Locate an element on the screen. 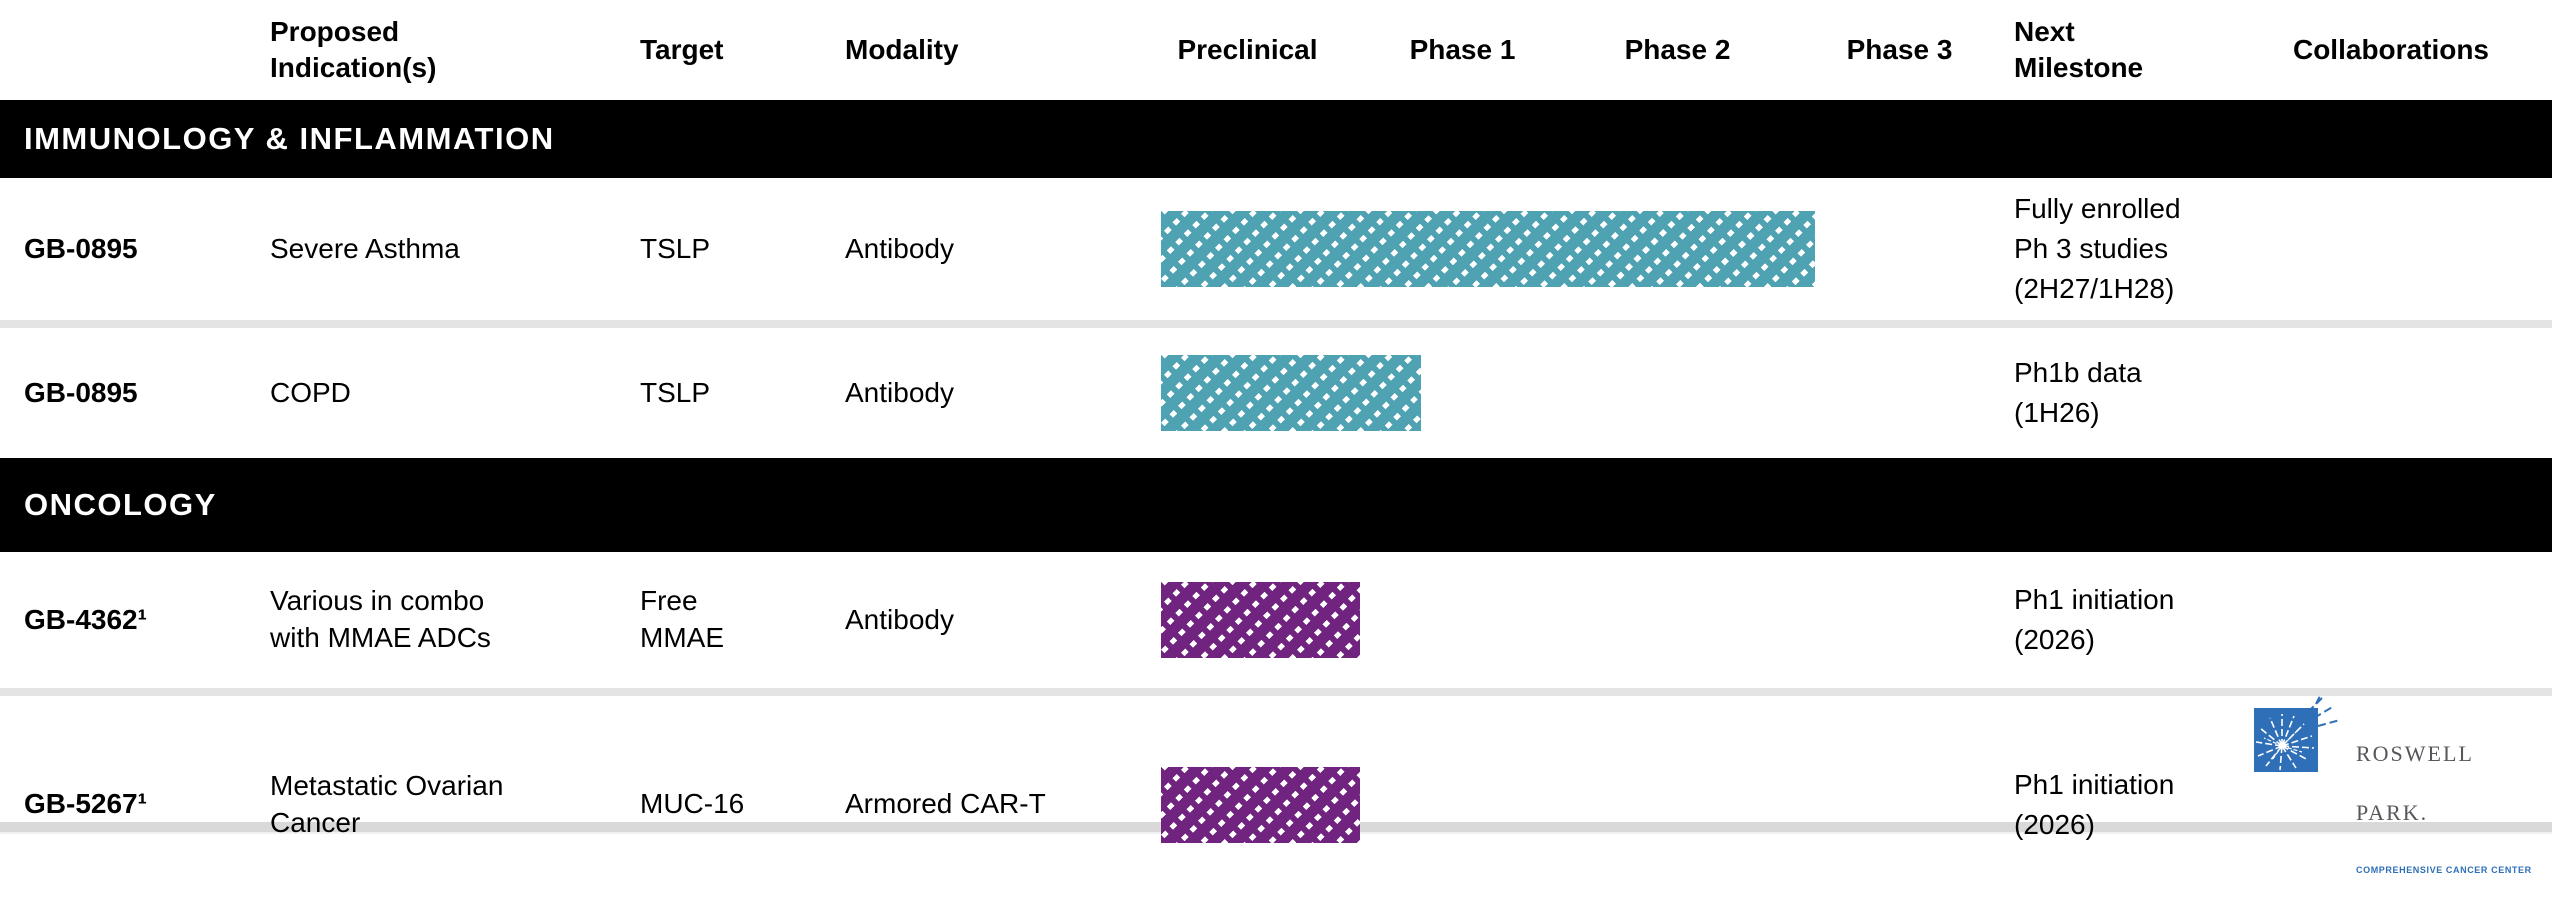 This screenshot has height=914, width=2552. starburst-icon is located at coordinates (2302, 735).